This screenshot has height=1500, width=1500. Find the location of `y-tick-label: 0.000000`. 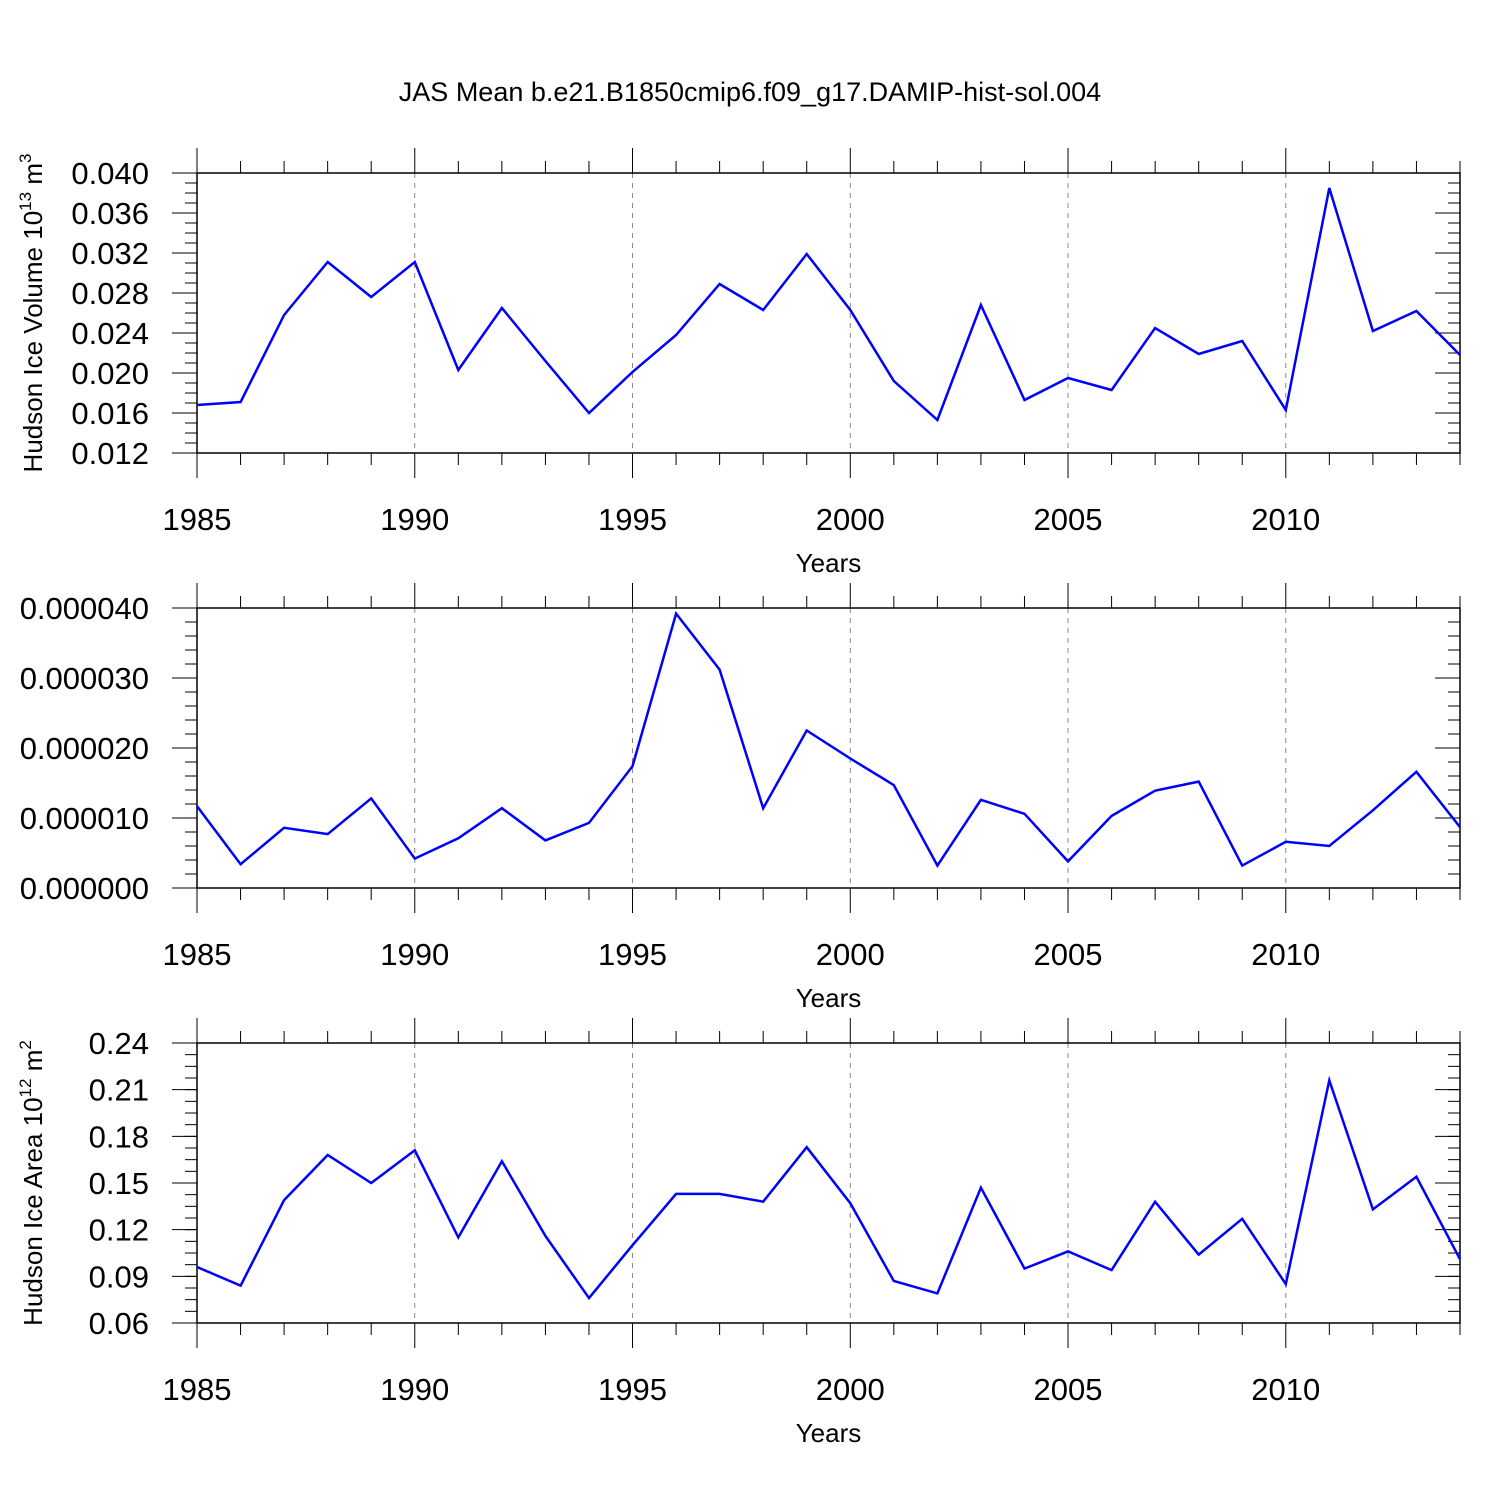

y-tick-label: 0.000000 is located at coordinates (84, 888).